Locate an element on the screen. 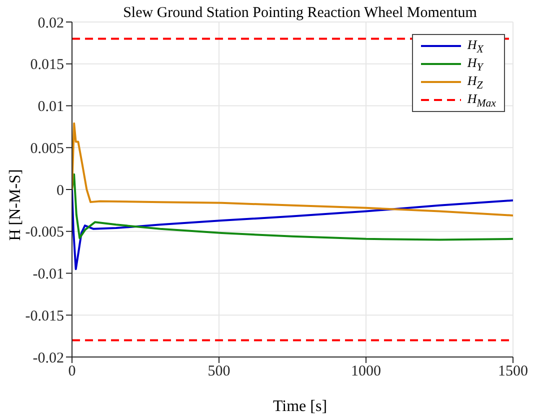 This screenshot has width=535, height=417. y-tick-label: 0.01 is located at coordinates (51, 107).